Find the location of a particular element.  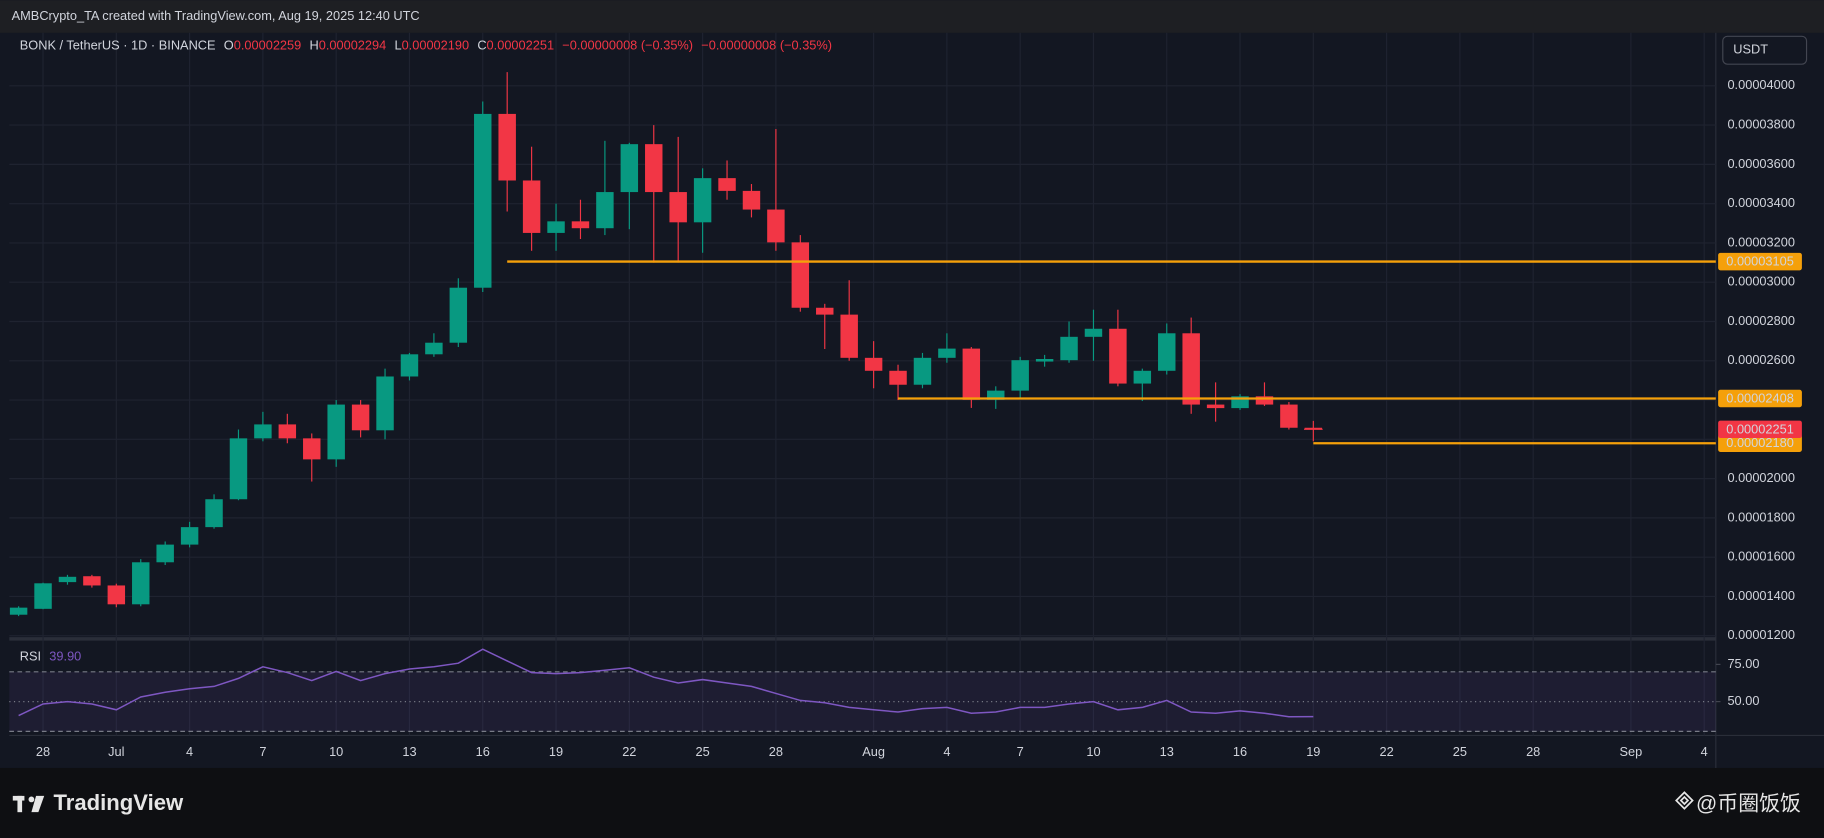

y-tick-label: 0.00001400 is located at coordinates (1761, 595).